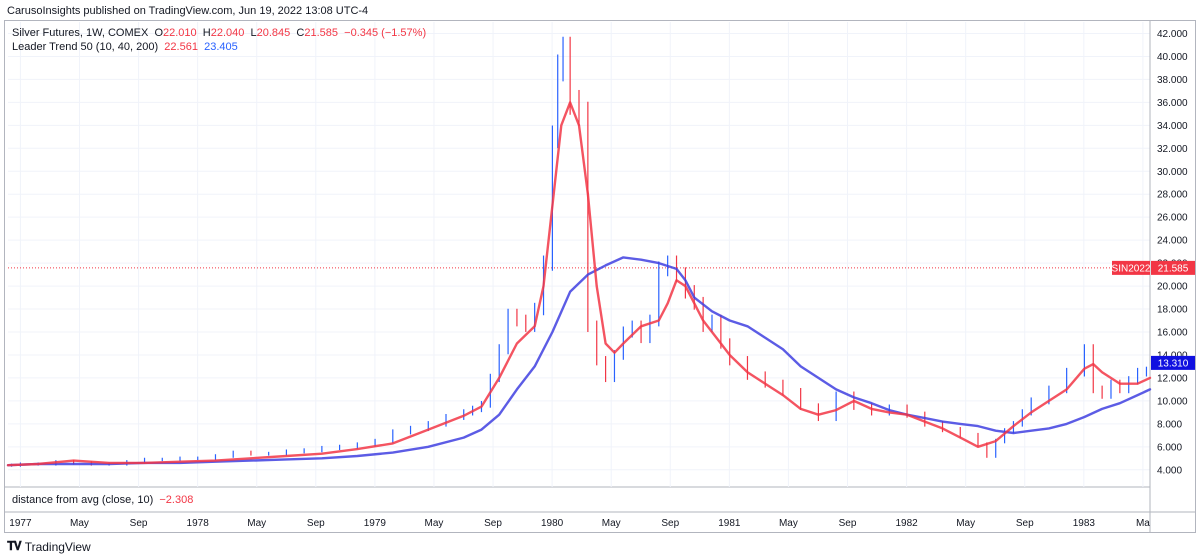 The width and height of the screenshot is (1200, 559). What do you see at coordinates (227, 33) in the screenshot?
I see `high-value: 22.040` at bounding box center [227, 33].